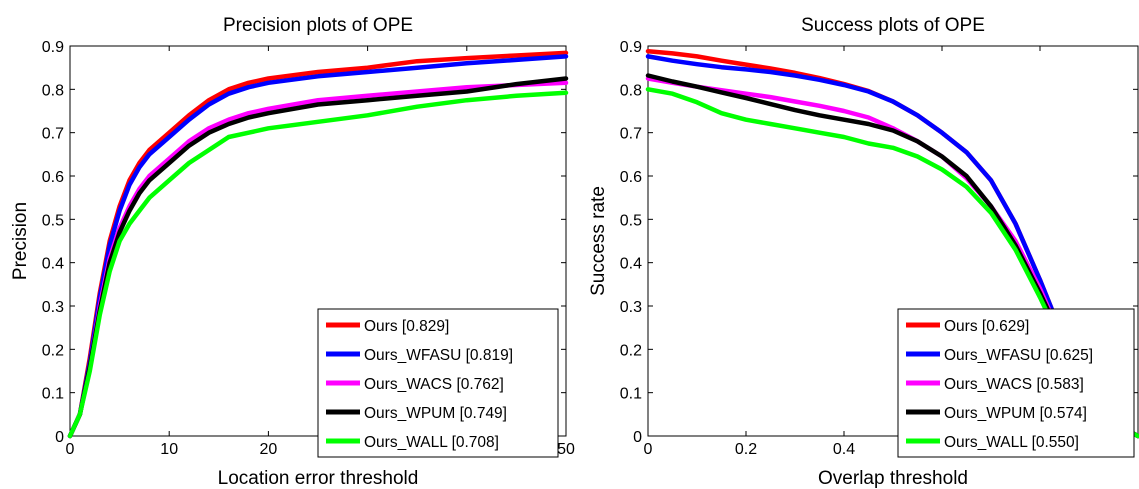  I want to click on legend-label-1: Ours [0.629], so click(986, 326).